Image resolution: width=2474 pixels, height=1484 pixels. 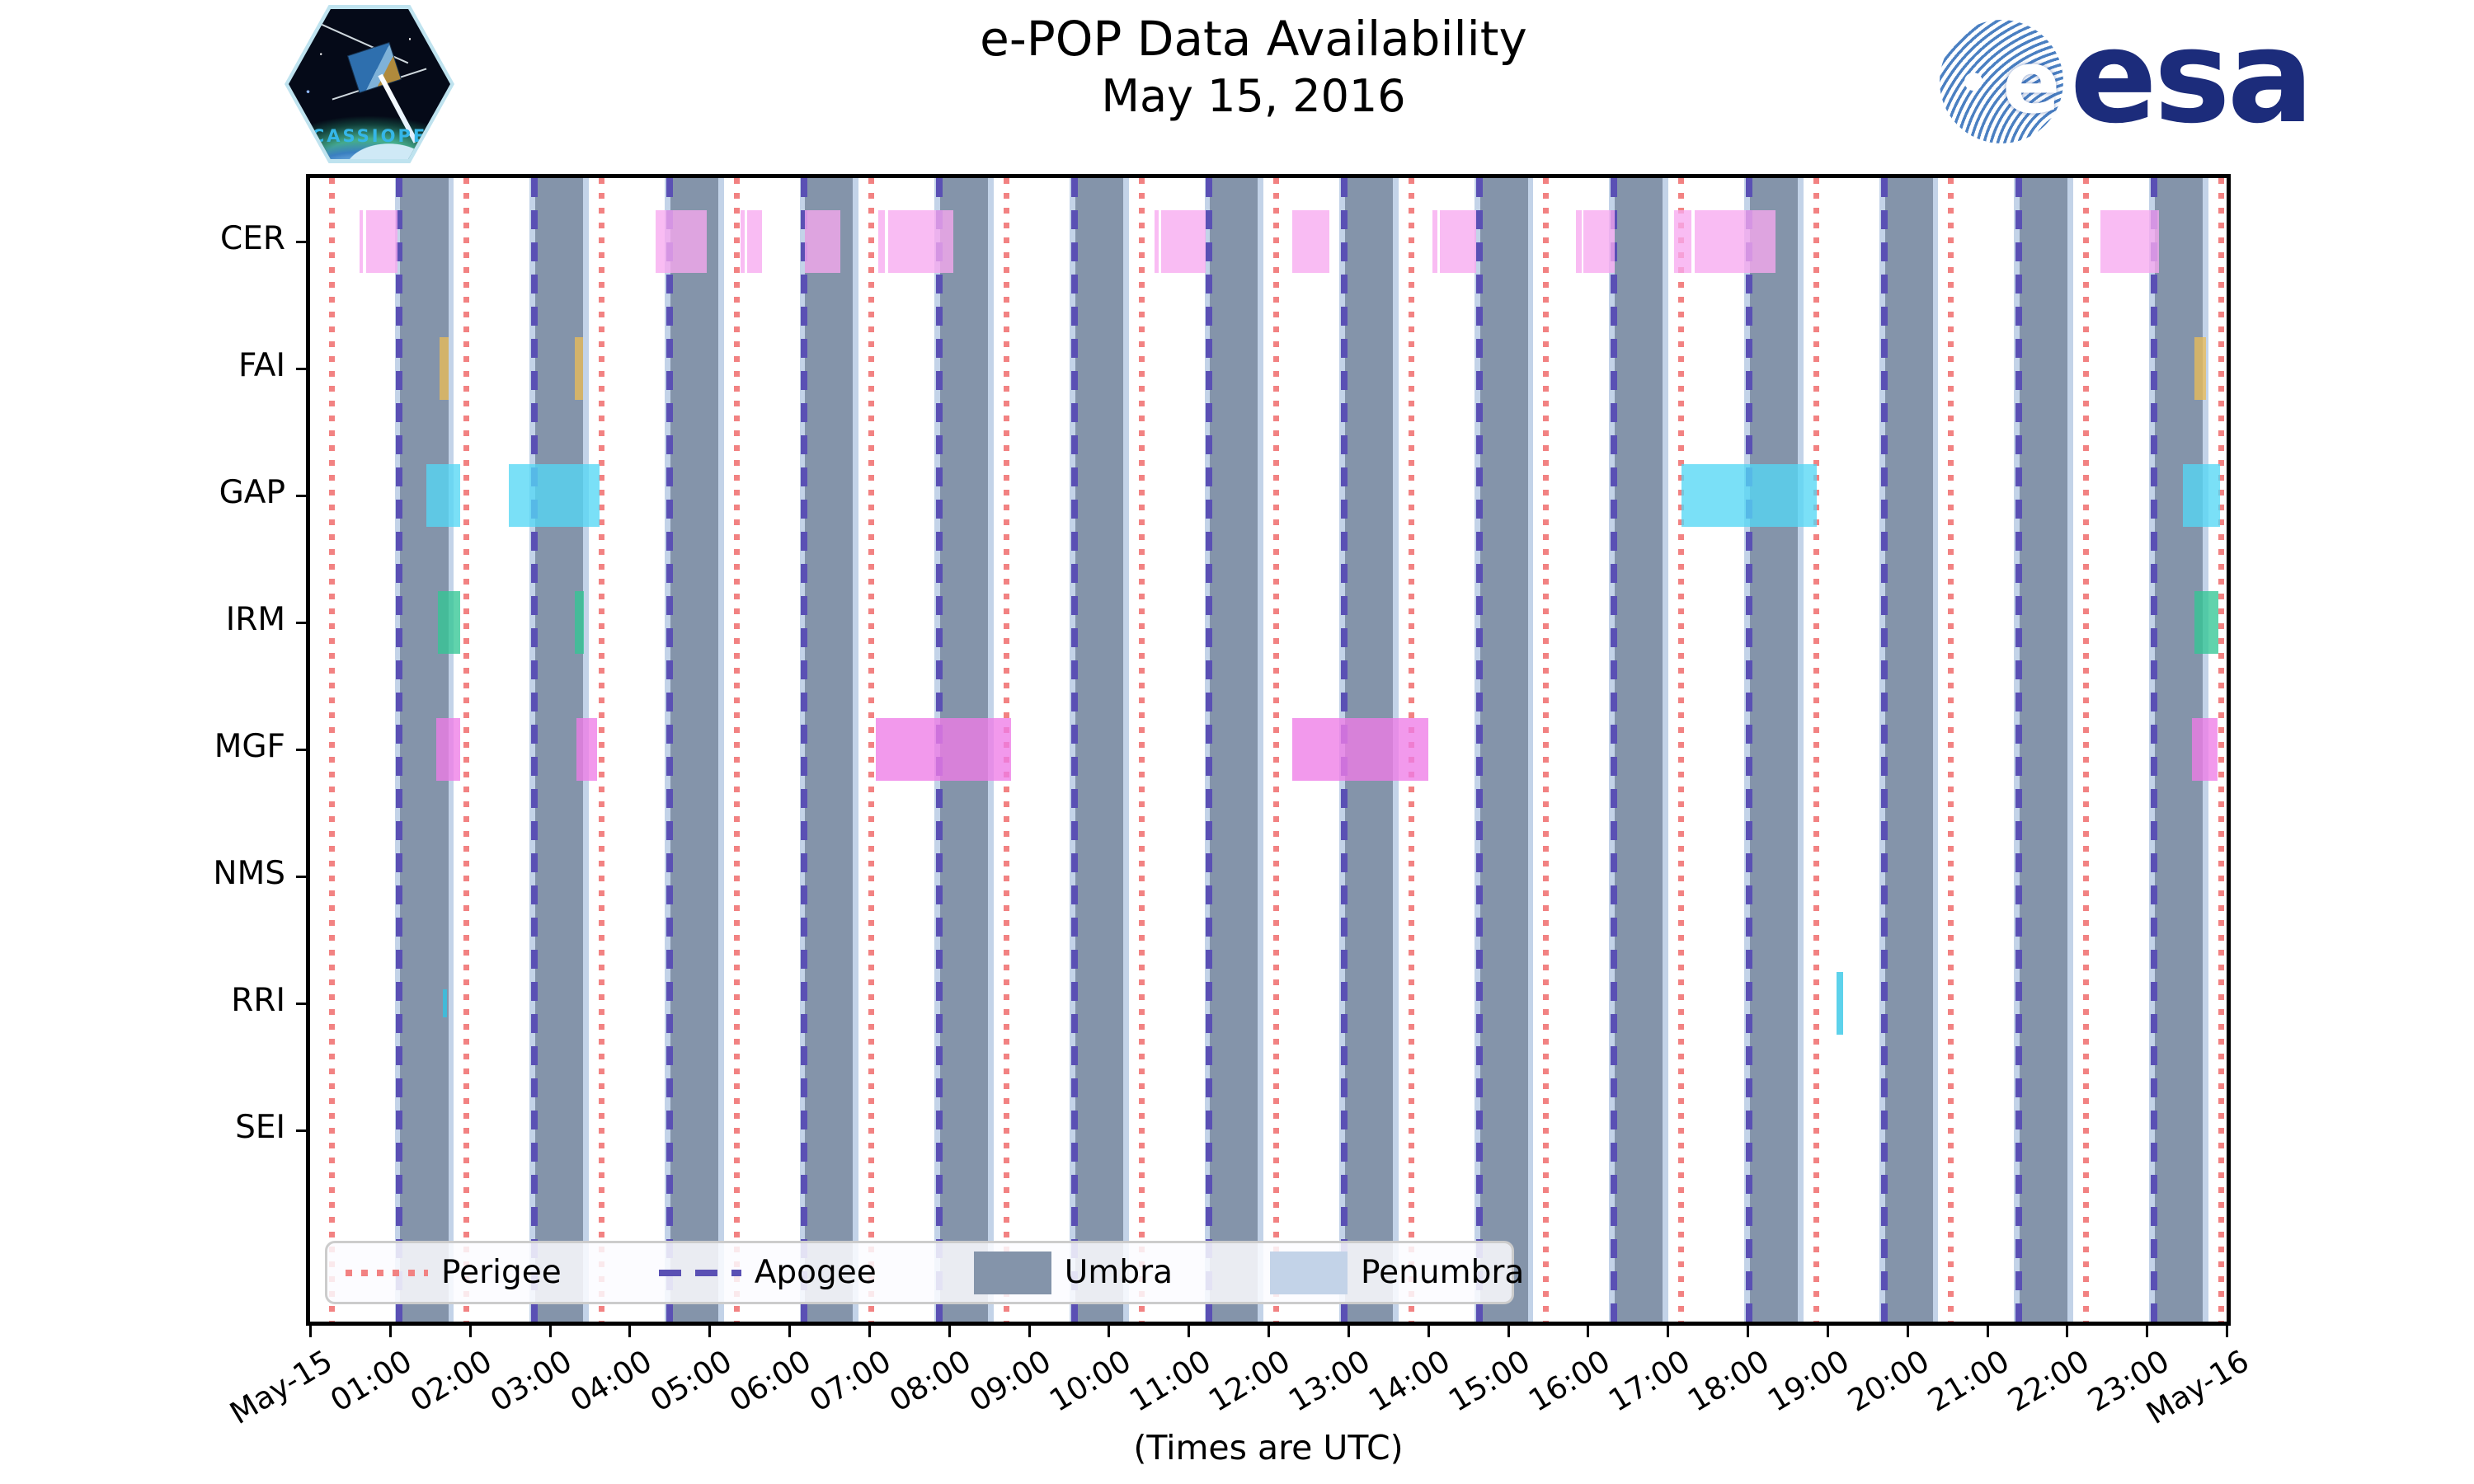 I want to click on x-axis-tick-label: 14:00, so click(x=1409, y=1381).